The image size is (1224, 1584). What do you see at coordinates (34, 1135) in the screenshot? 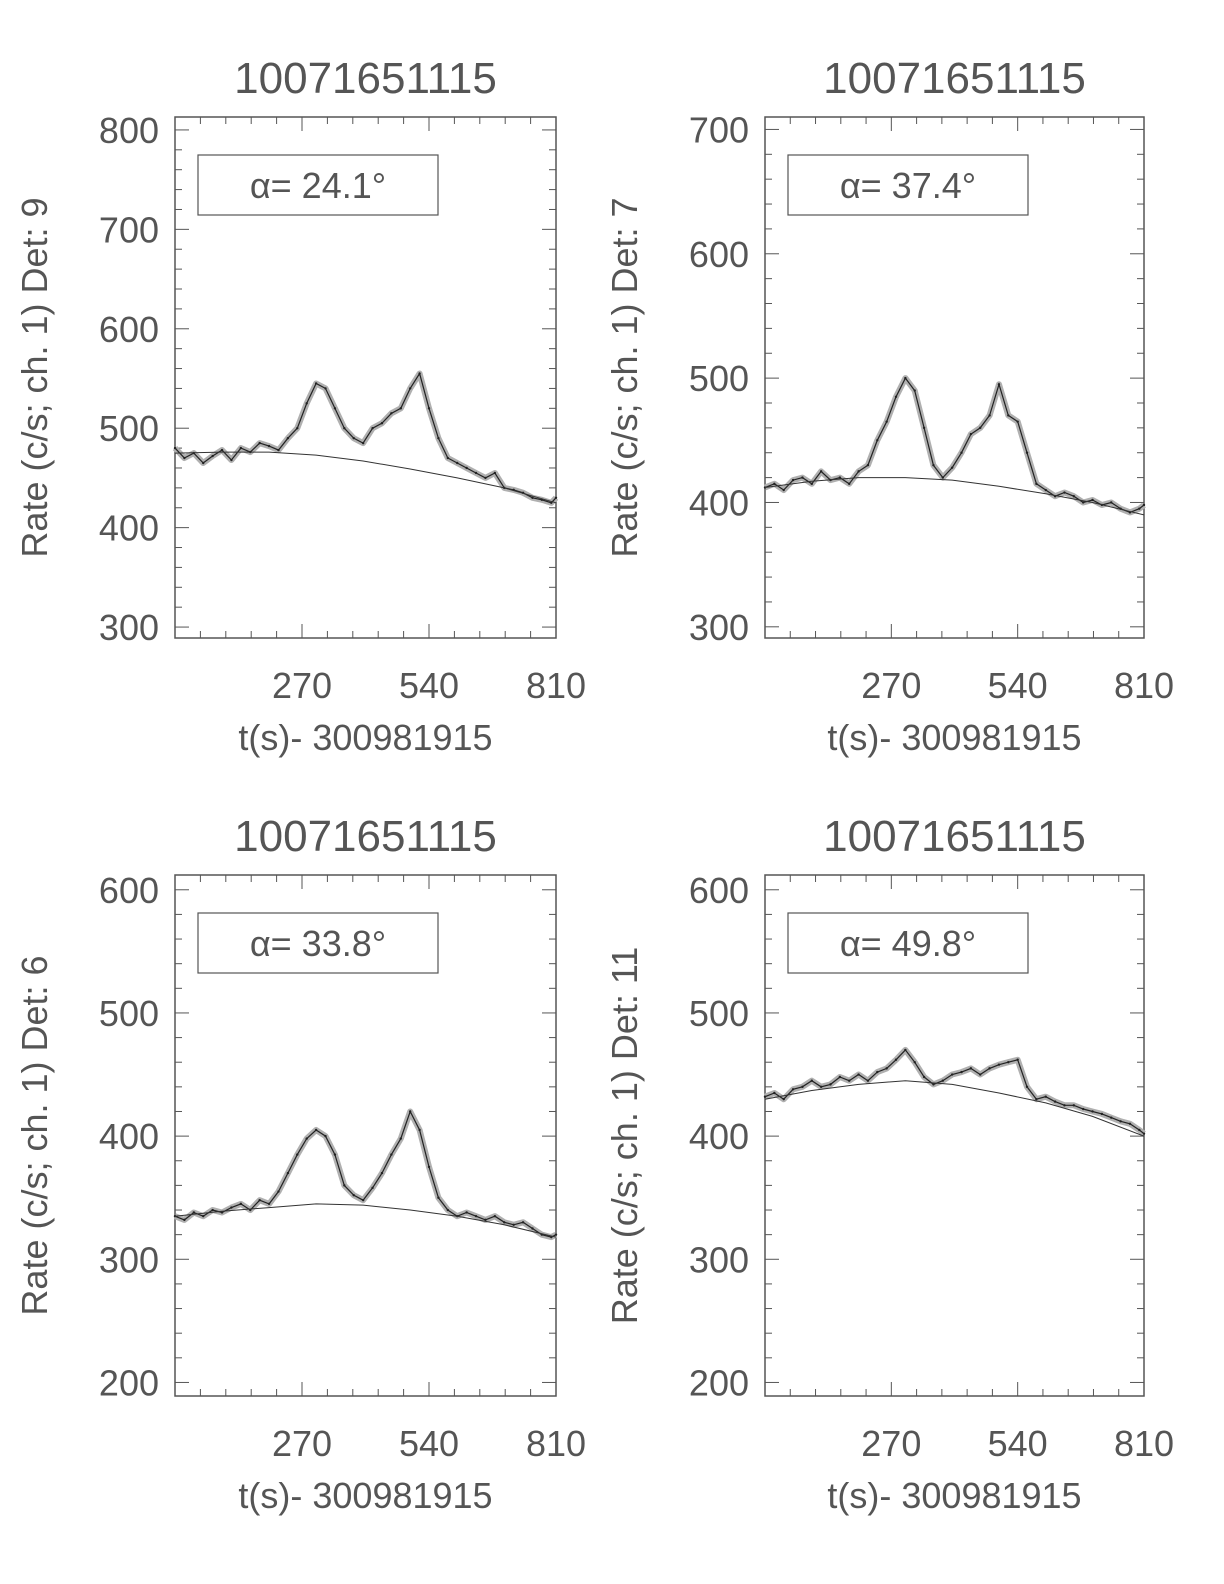
I see `y-axis-label: Rate (c/s; ch. 1) Det: 6` at bounding box center [34, 1135].